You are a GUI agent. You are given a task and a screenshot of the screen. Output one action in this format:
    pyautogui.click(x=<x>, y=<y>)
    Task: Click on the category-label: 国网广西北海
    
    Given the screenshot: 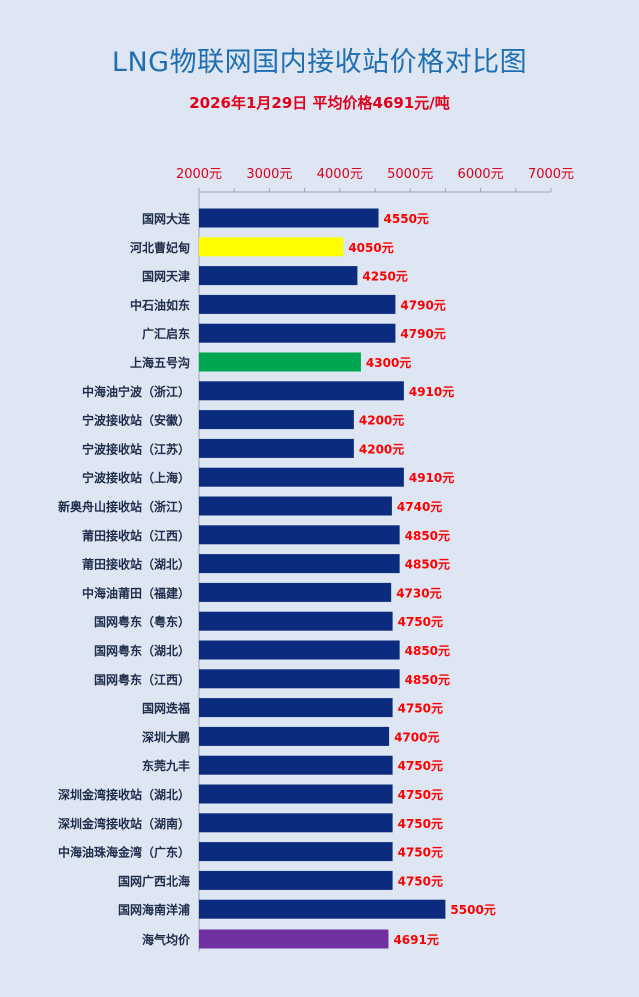 What is the action you would take?
    pyautogui.click(x=154, y=880)
    